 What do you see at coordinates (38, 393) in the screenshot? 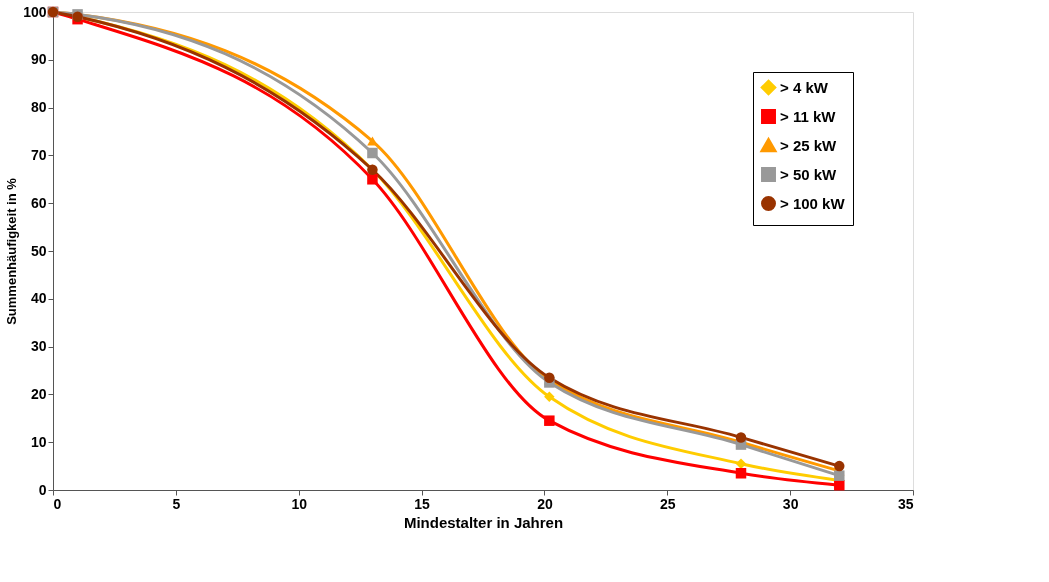
I see `y-tick-label: 20` at bounding box center [38, 393].